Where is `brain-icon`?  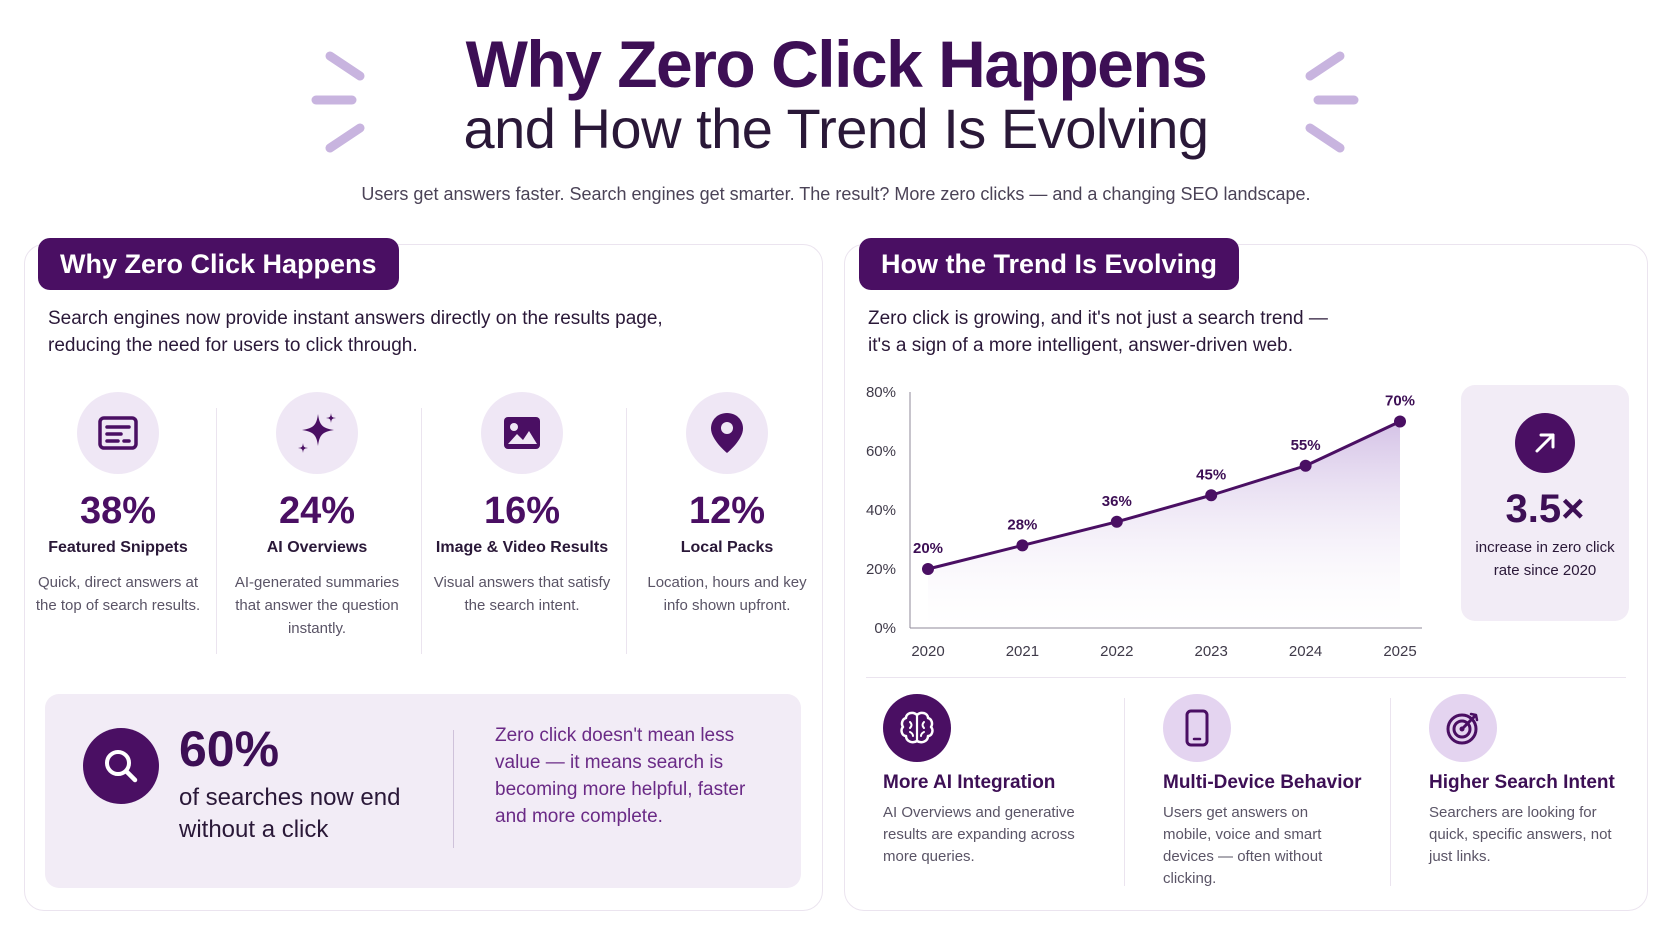
brain-icon is located at coordinates (917, 728).